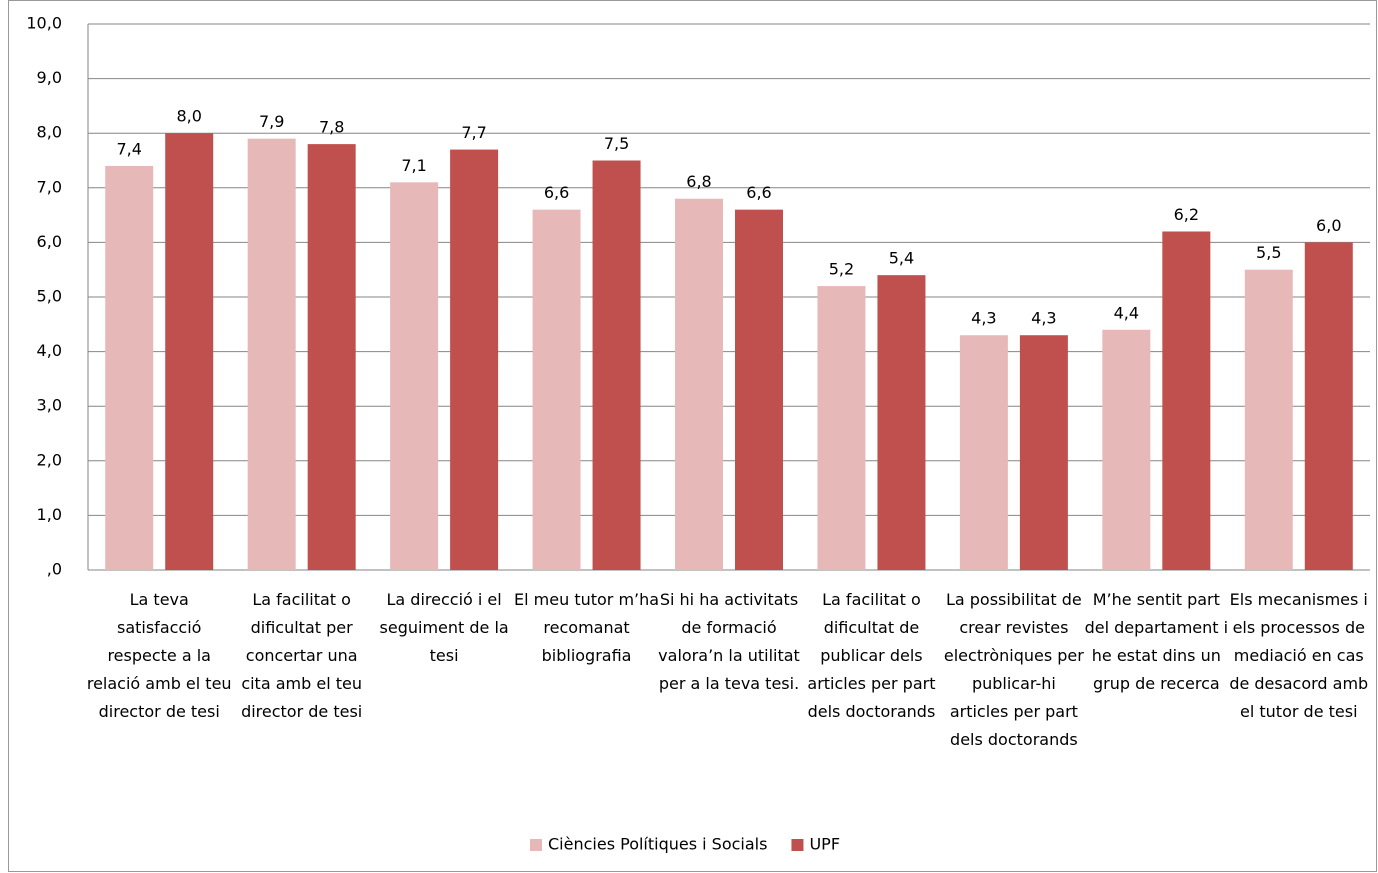 The image size is (1378, 873). What do you see at coordinates (1186, 214) in the screenshot?
I see `data-label: 6,2` at bounding box center [1186, 214].